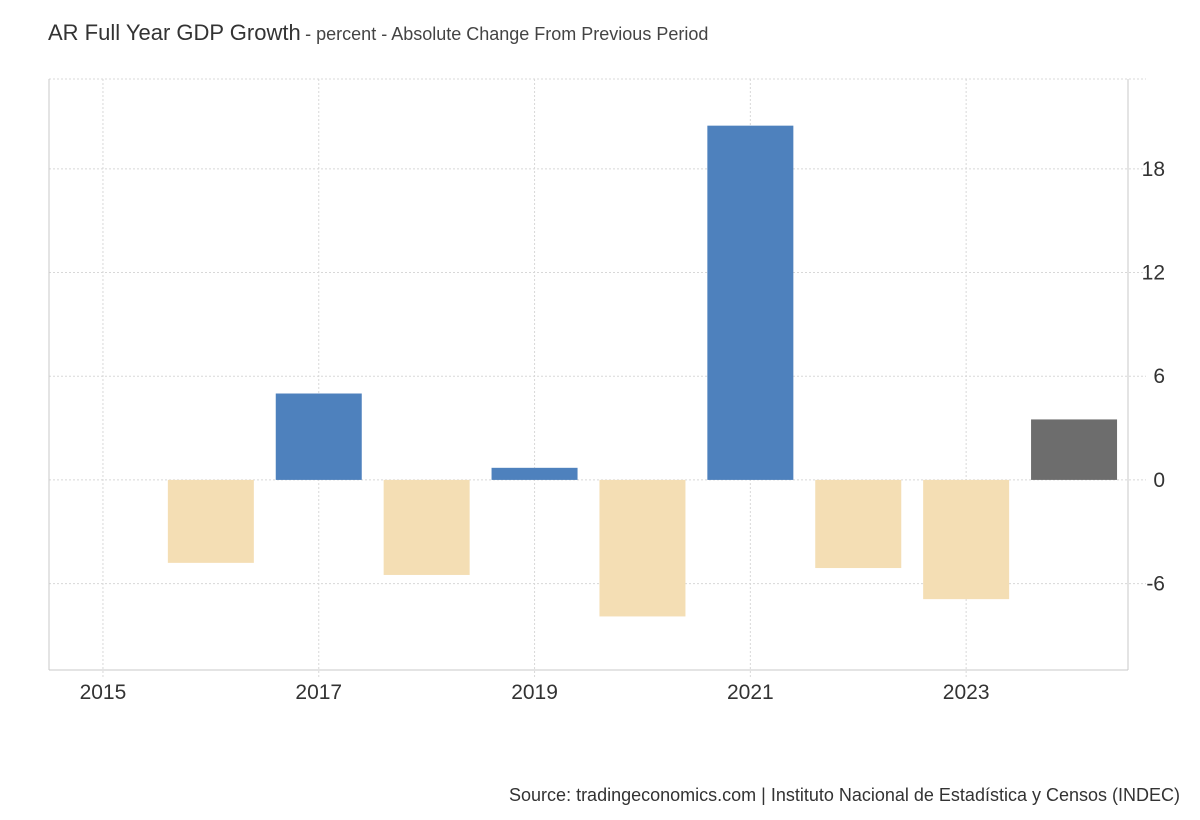 This screenshot has height=820, width=1200. I want to click on y-tick-label: 6, so click(1159, 376).